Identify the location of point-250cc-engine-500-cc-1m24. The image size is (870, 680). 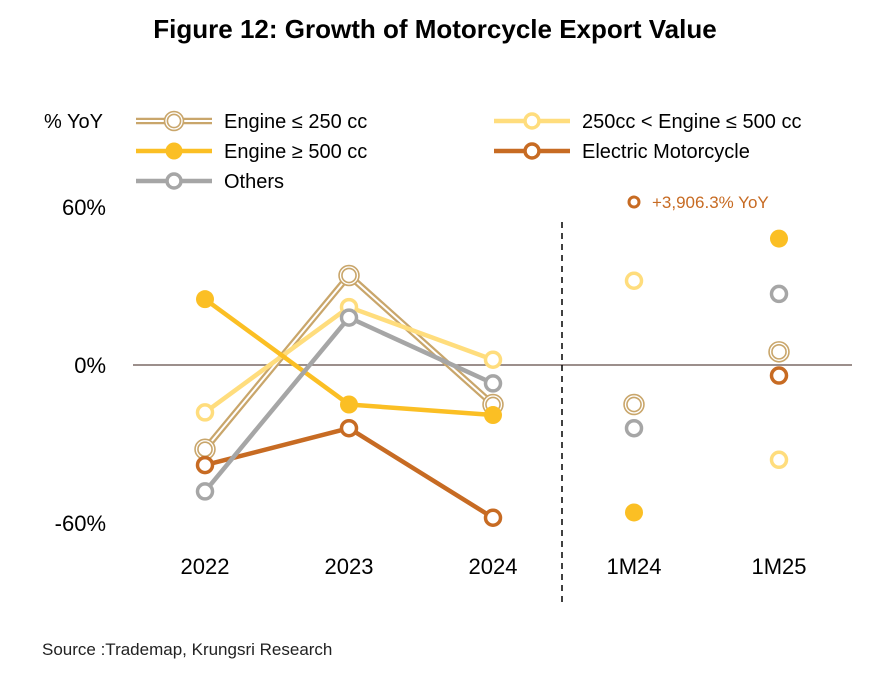
(634, 280).